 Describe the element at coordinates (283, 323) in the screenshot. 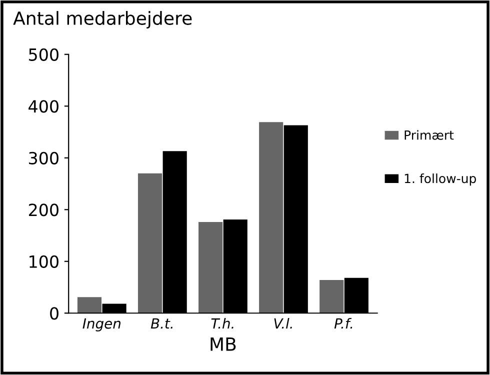

I see `x-tick-label: V.l.` at that location.